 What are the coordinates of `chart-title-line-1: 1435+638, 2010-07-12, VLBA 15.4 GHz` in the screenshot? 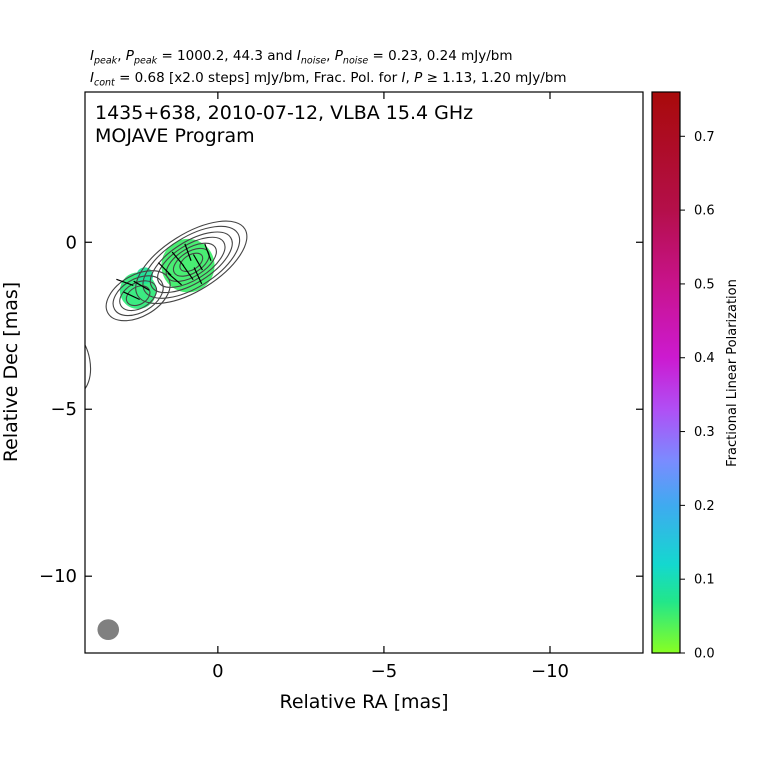 It's located at (284, 113).